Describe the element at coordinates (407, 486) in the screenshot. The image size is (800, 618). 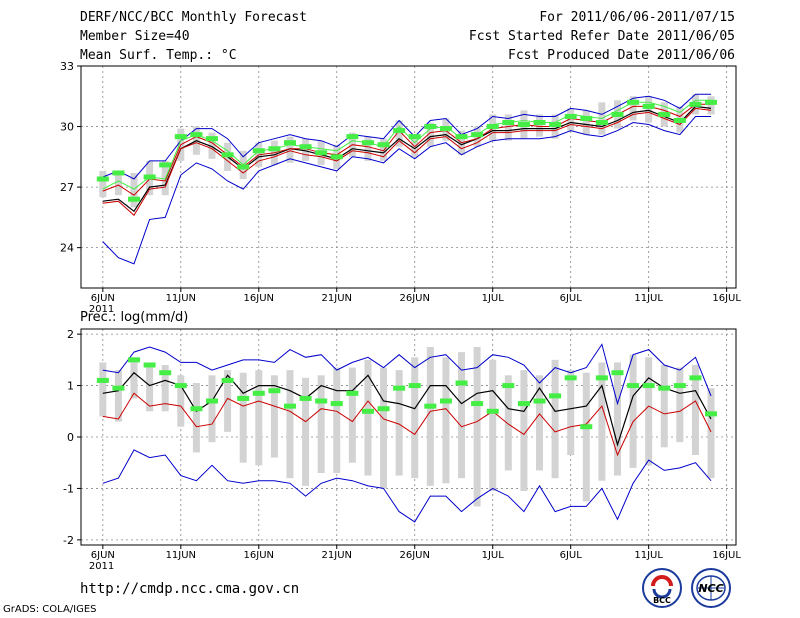
I see `series-line-min` at that location.